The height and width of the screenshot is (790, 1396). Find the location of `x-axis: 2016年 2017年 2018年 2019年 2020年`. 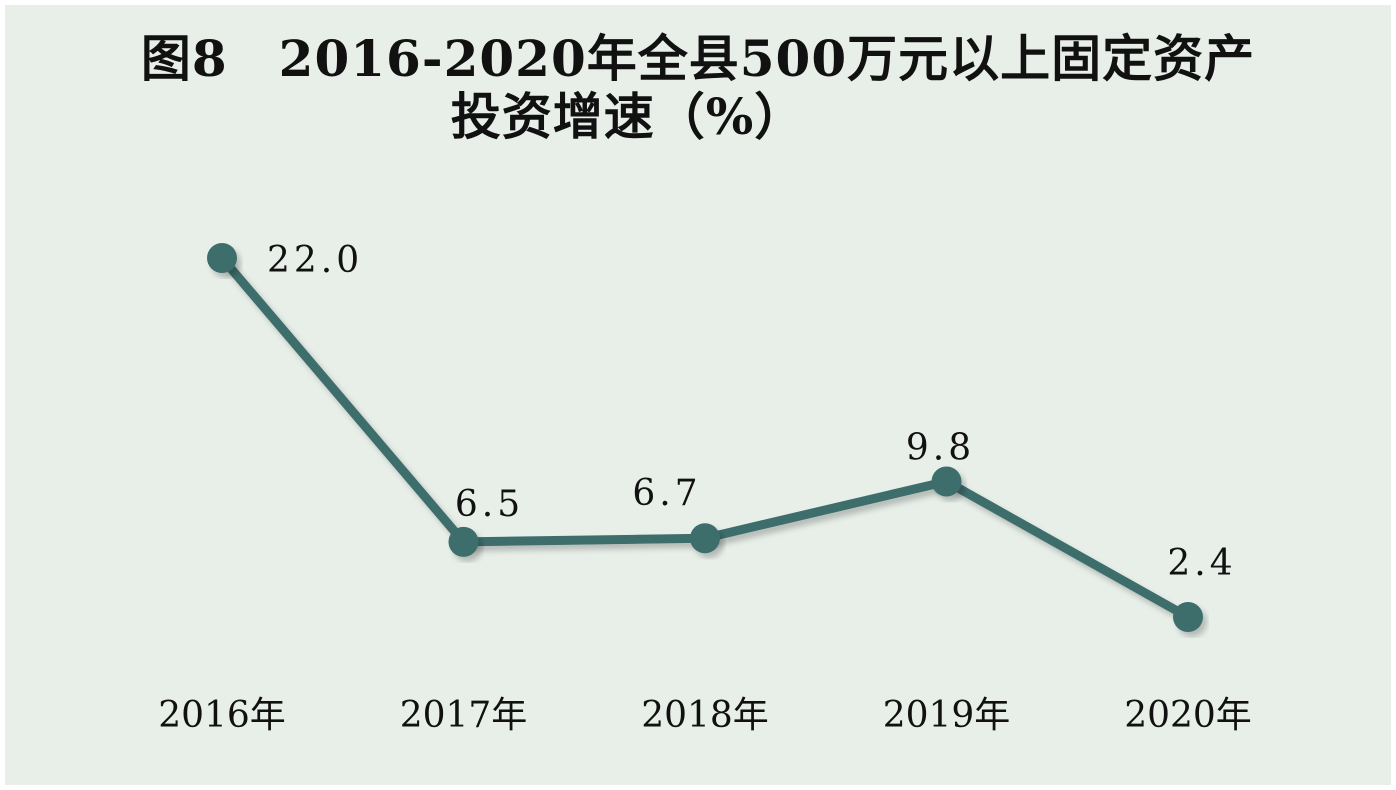

x-axis: 2016年 2017年 2018年 2019年 2020年 is located at coordinates (705, 715).